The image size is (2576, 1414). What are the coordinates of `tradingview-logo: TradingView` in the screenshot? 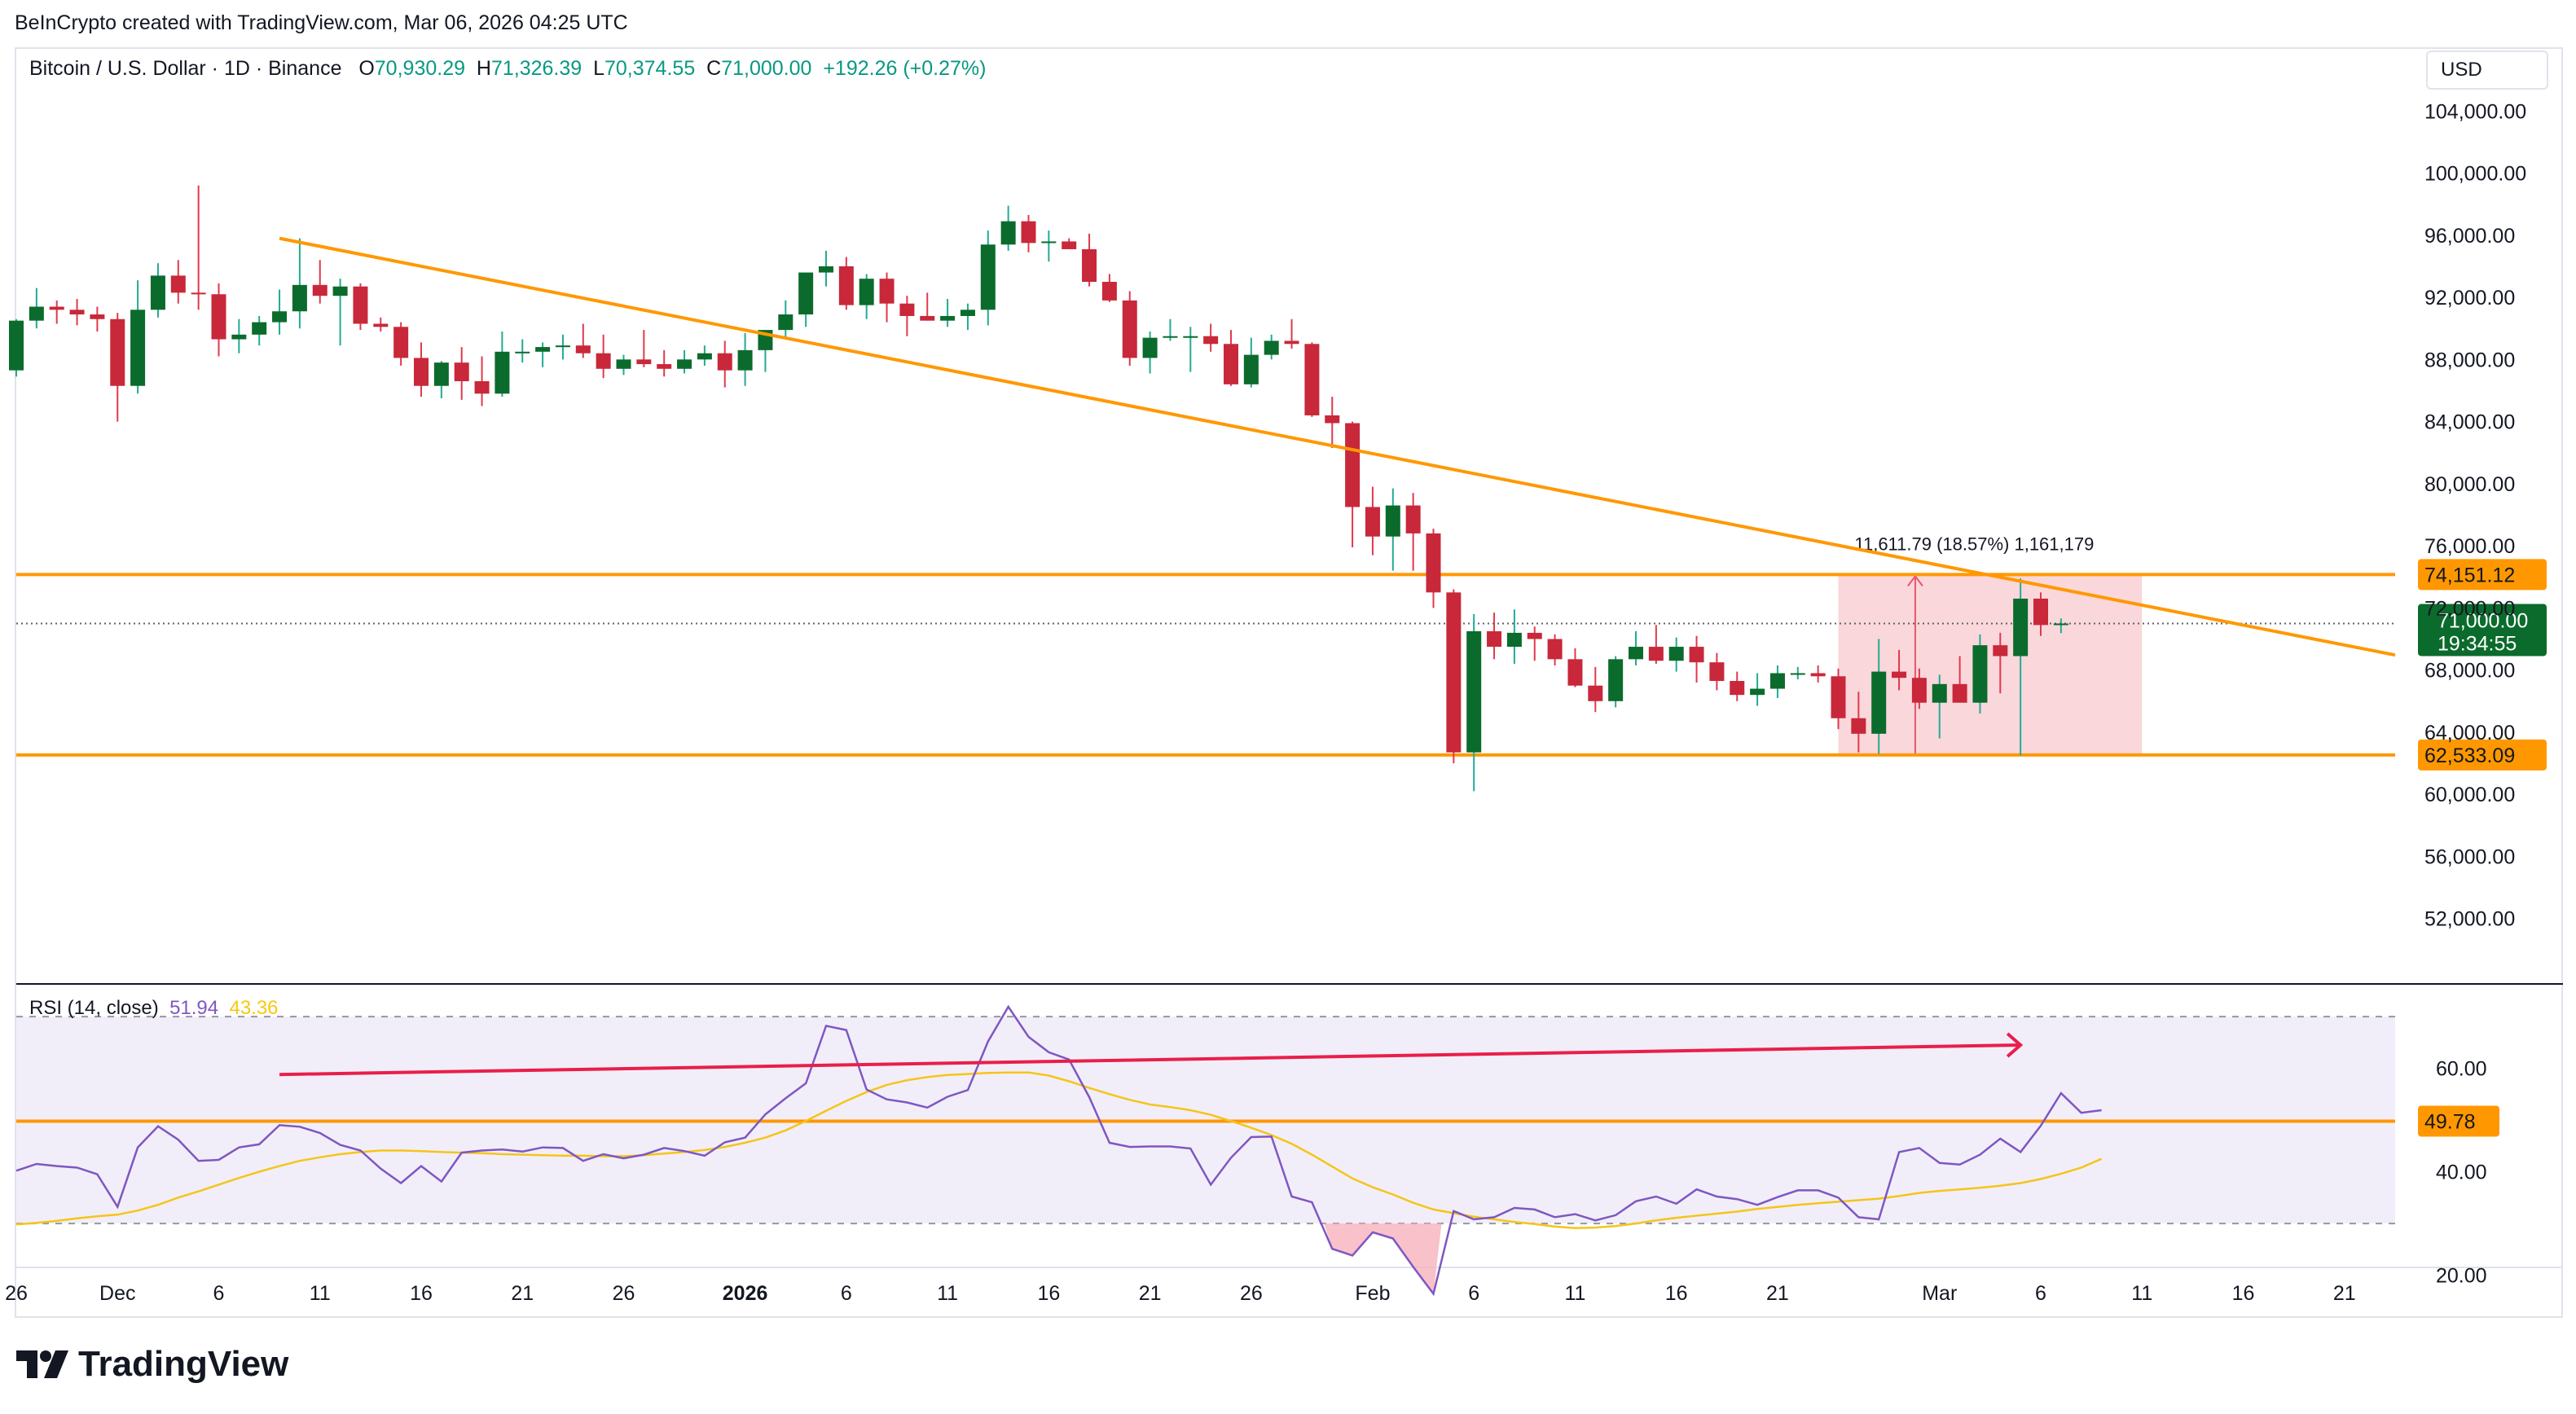 It's located at (152, 1365).